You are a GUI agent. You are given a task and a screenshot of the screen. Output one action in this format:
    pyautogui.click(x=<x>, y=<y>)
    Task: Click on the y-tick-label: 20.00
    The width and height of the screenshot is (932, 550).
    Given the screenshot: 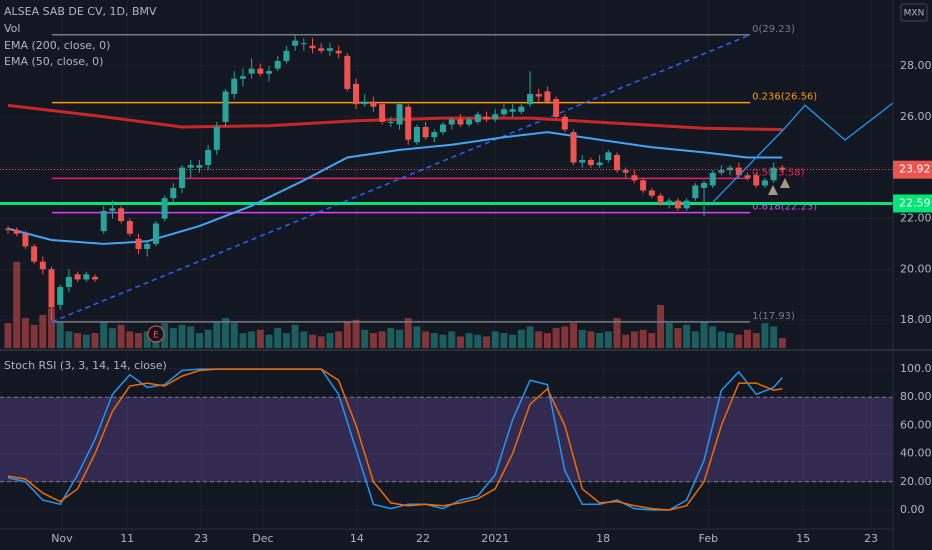 What is the action you would take?
    pyautogui.click(x=916, y=481)
    